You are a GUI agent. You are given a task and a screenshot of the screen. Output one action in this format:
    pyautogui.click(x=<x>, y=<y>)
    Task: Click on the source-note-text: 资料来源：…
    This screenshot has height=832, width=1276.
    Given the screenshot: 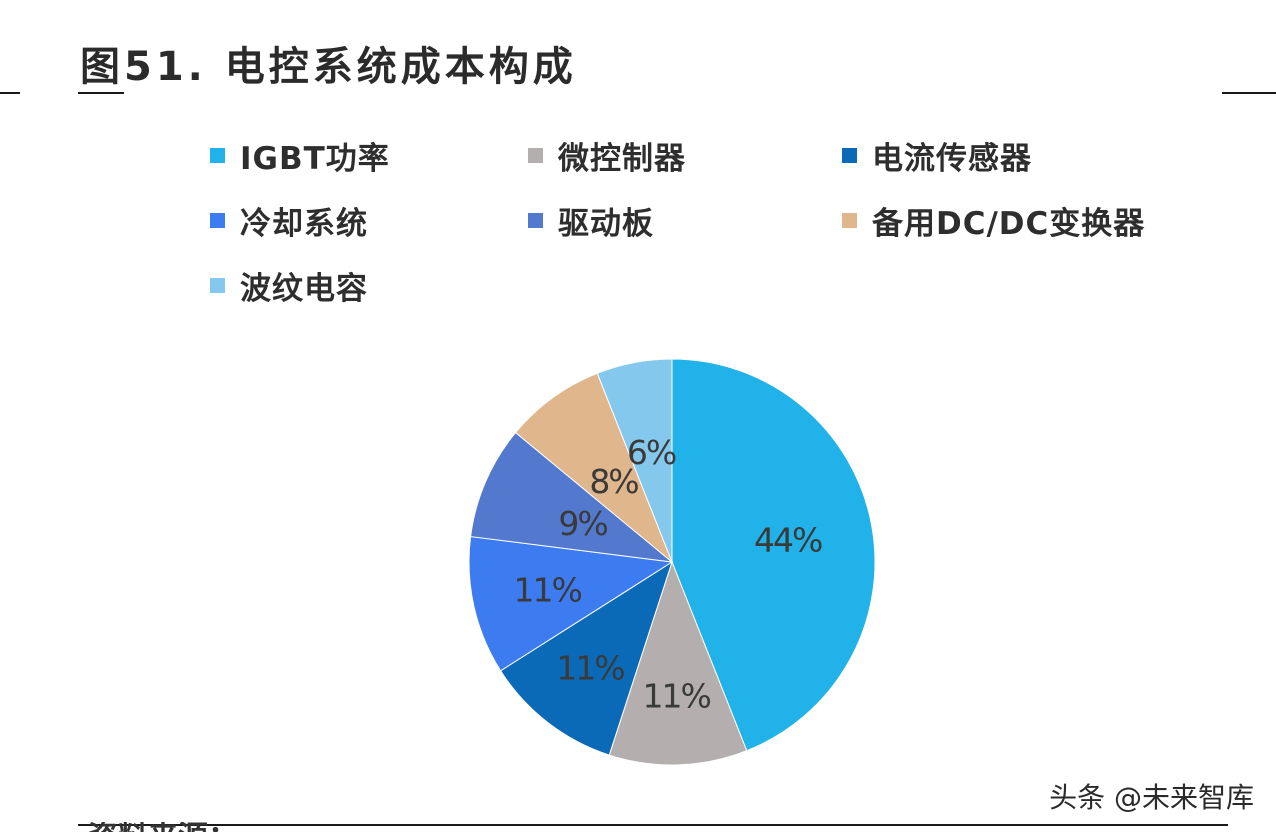 What is the action you would take?
    pyautogui.click(x=408, y=827)
    